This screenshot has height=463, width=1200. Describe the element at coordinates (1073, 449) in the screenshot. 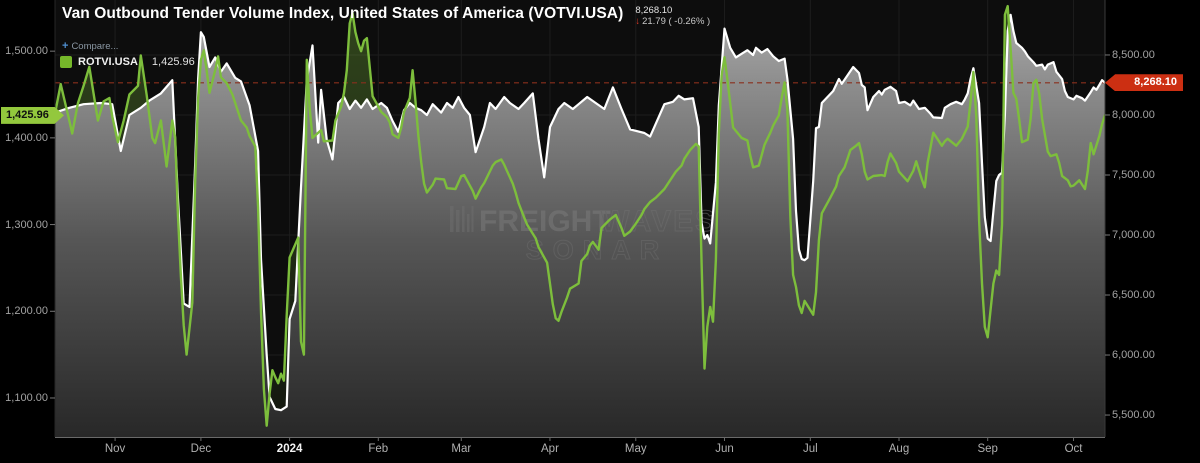

I see `x-axis-tick-label: Oct` at that location.